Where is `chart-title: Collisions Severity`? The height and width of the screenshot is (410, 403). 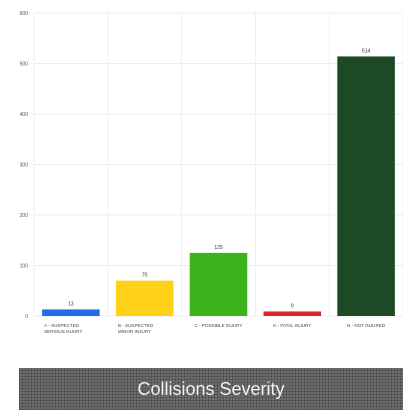
chart-title: Collisions Severity is located at coordinates (211, 388).